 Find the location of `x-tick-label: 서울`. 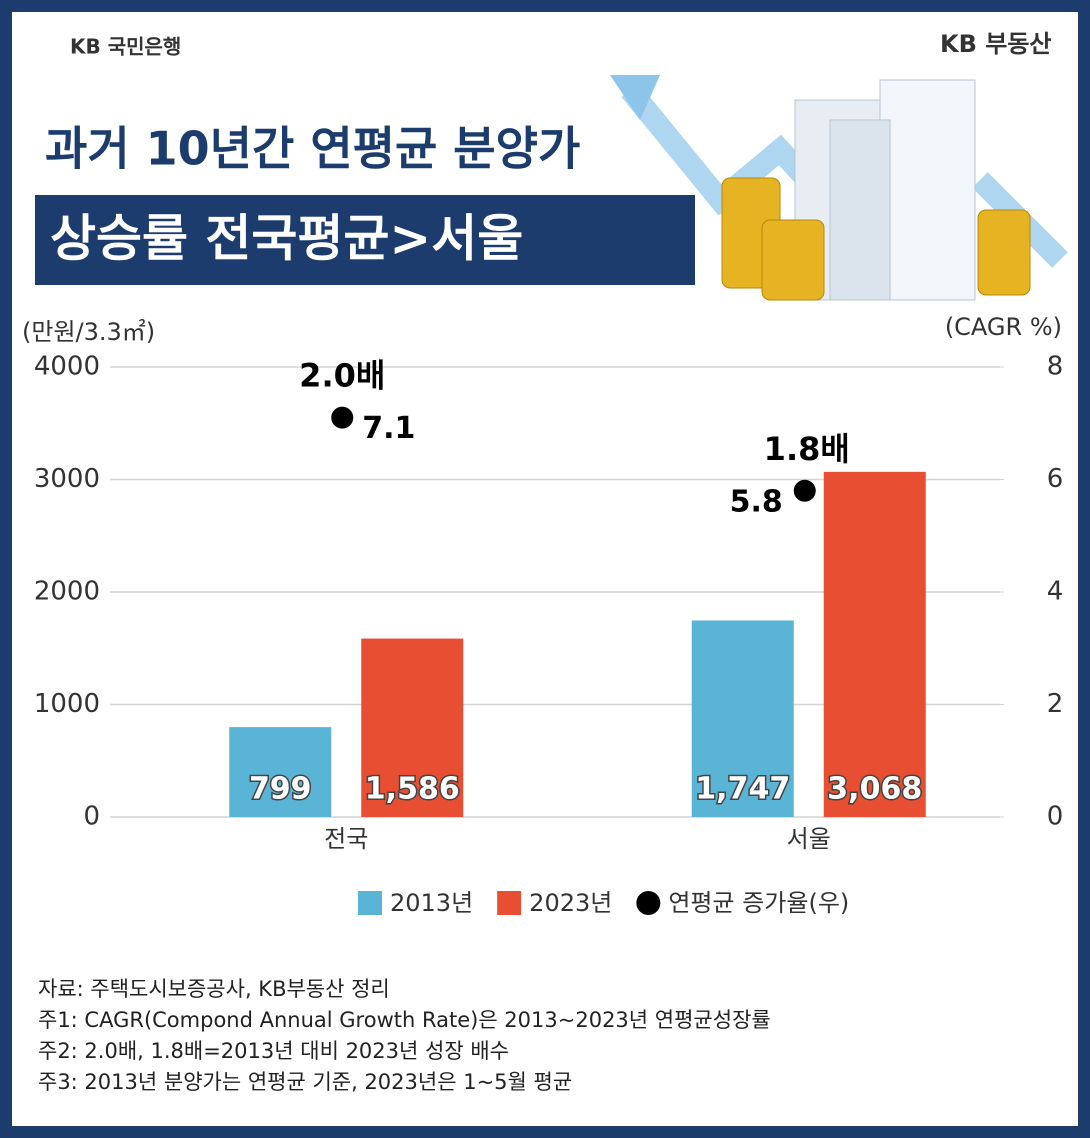

x-tick-label: 서울 is located at coordinates (809, 839).